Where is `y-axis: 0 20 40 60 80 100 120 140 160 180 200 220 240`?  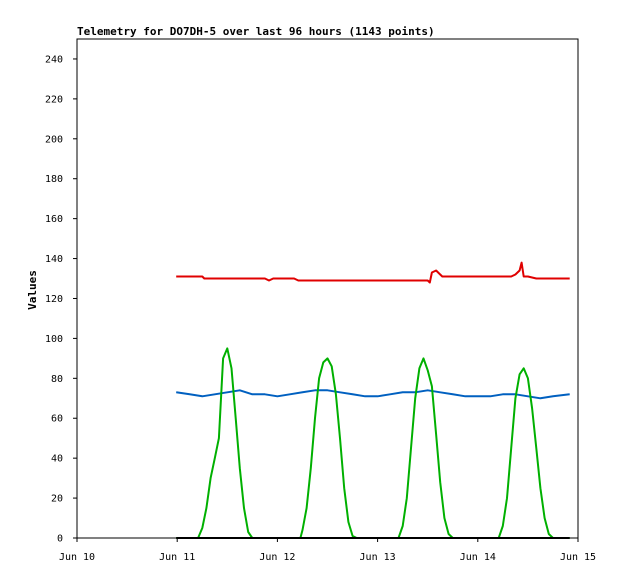
y-axis: 0 20 40 60 80 100 120 140 160 180 200 220 240 is located at coordinates (61, 299).